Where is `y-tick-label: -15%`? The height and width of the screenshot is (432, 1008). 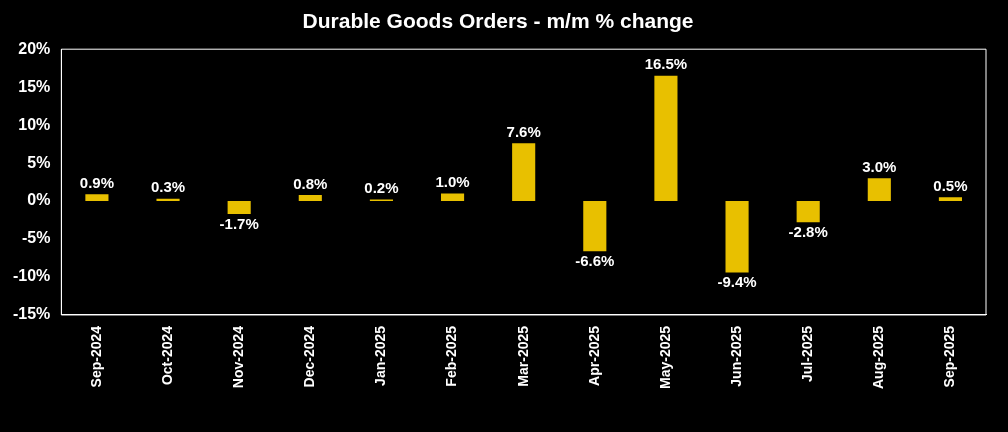 y-tick-label: -15% is located at coordinates (31, 314).